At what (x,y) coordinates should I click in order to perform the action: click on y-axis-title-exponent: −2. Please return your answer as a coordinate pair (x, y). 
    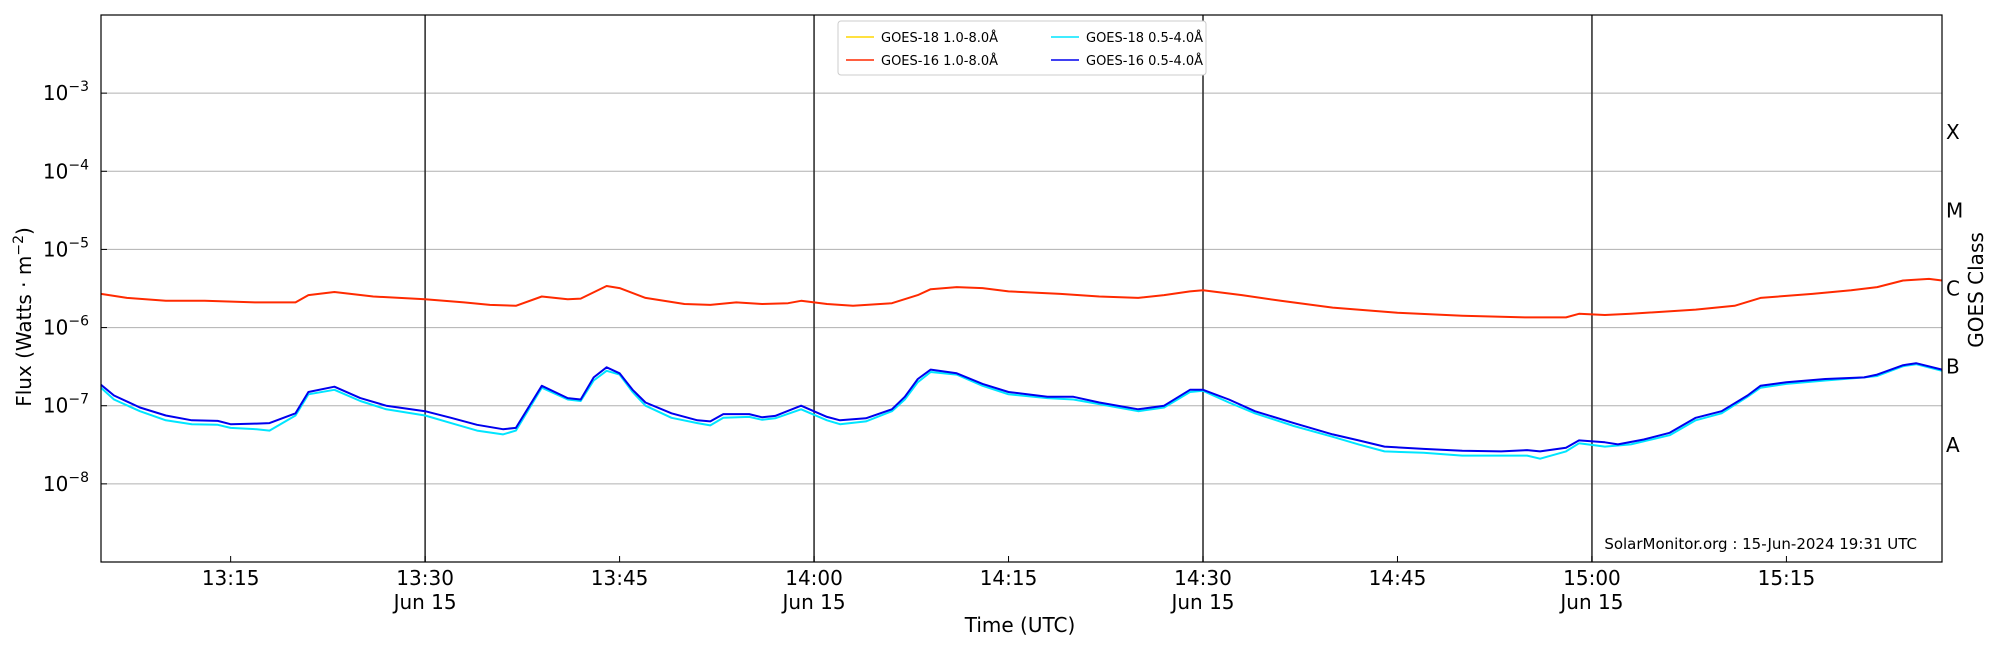
    Looking at the image, I should click on (19, 245).